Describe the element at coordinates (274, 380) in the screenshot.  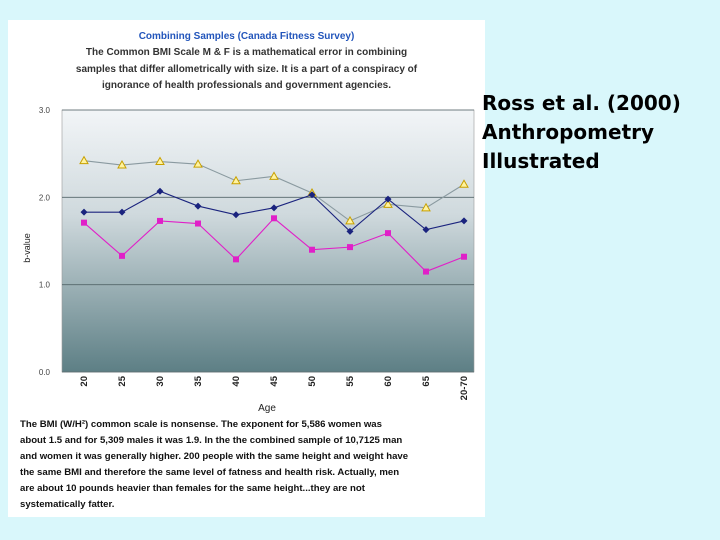
I see `x-tick-label: 45` at that location.